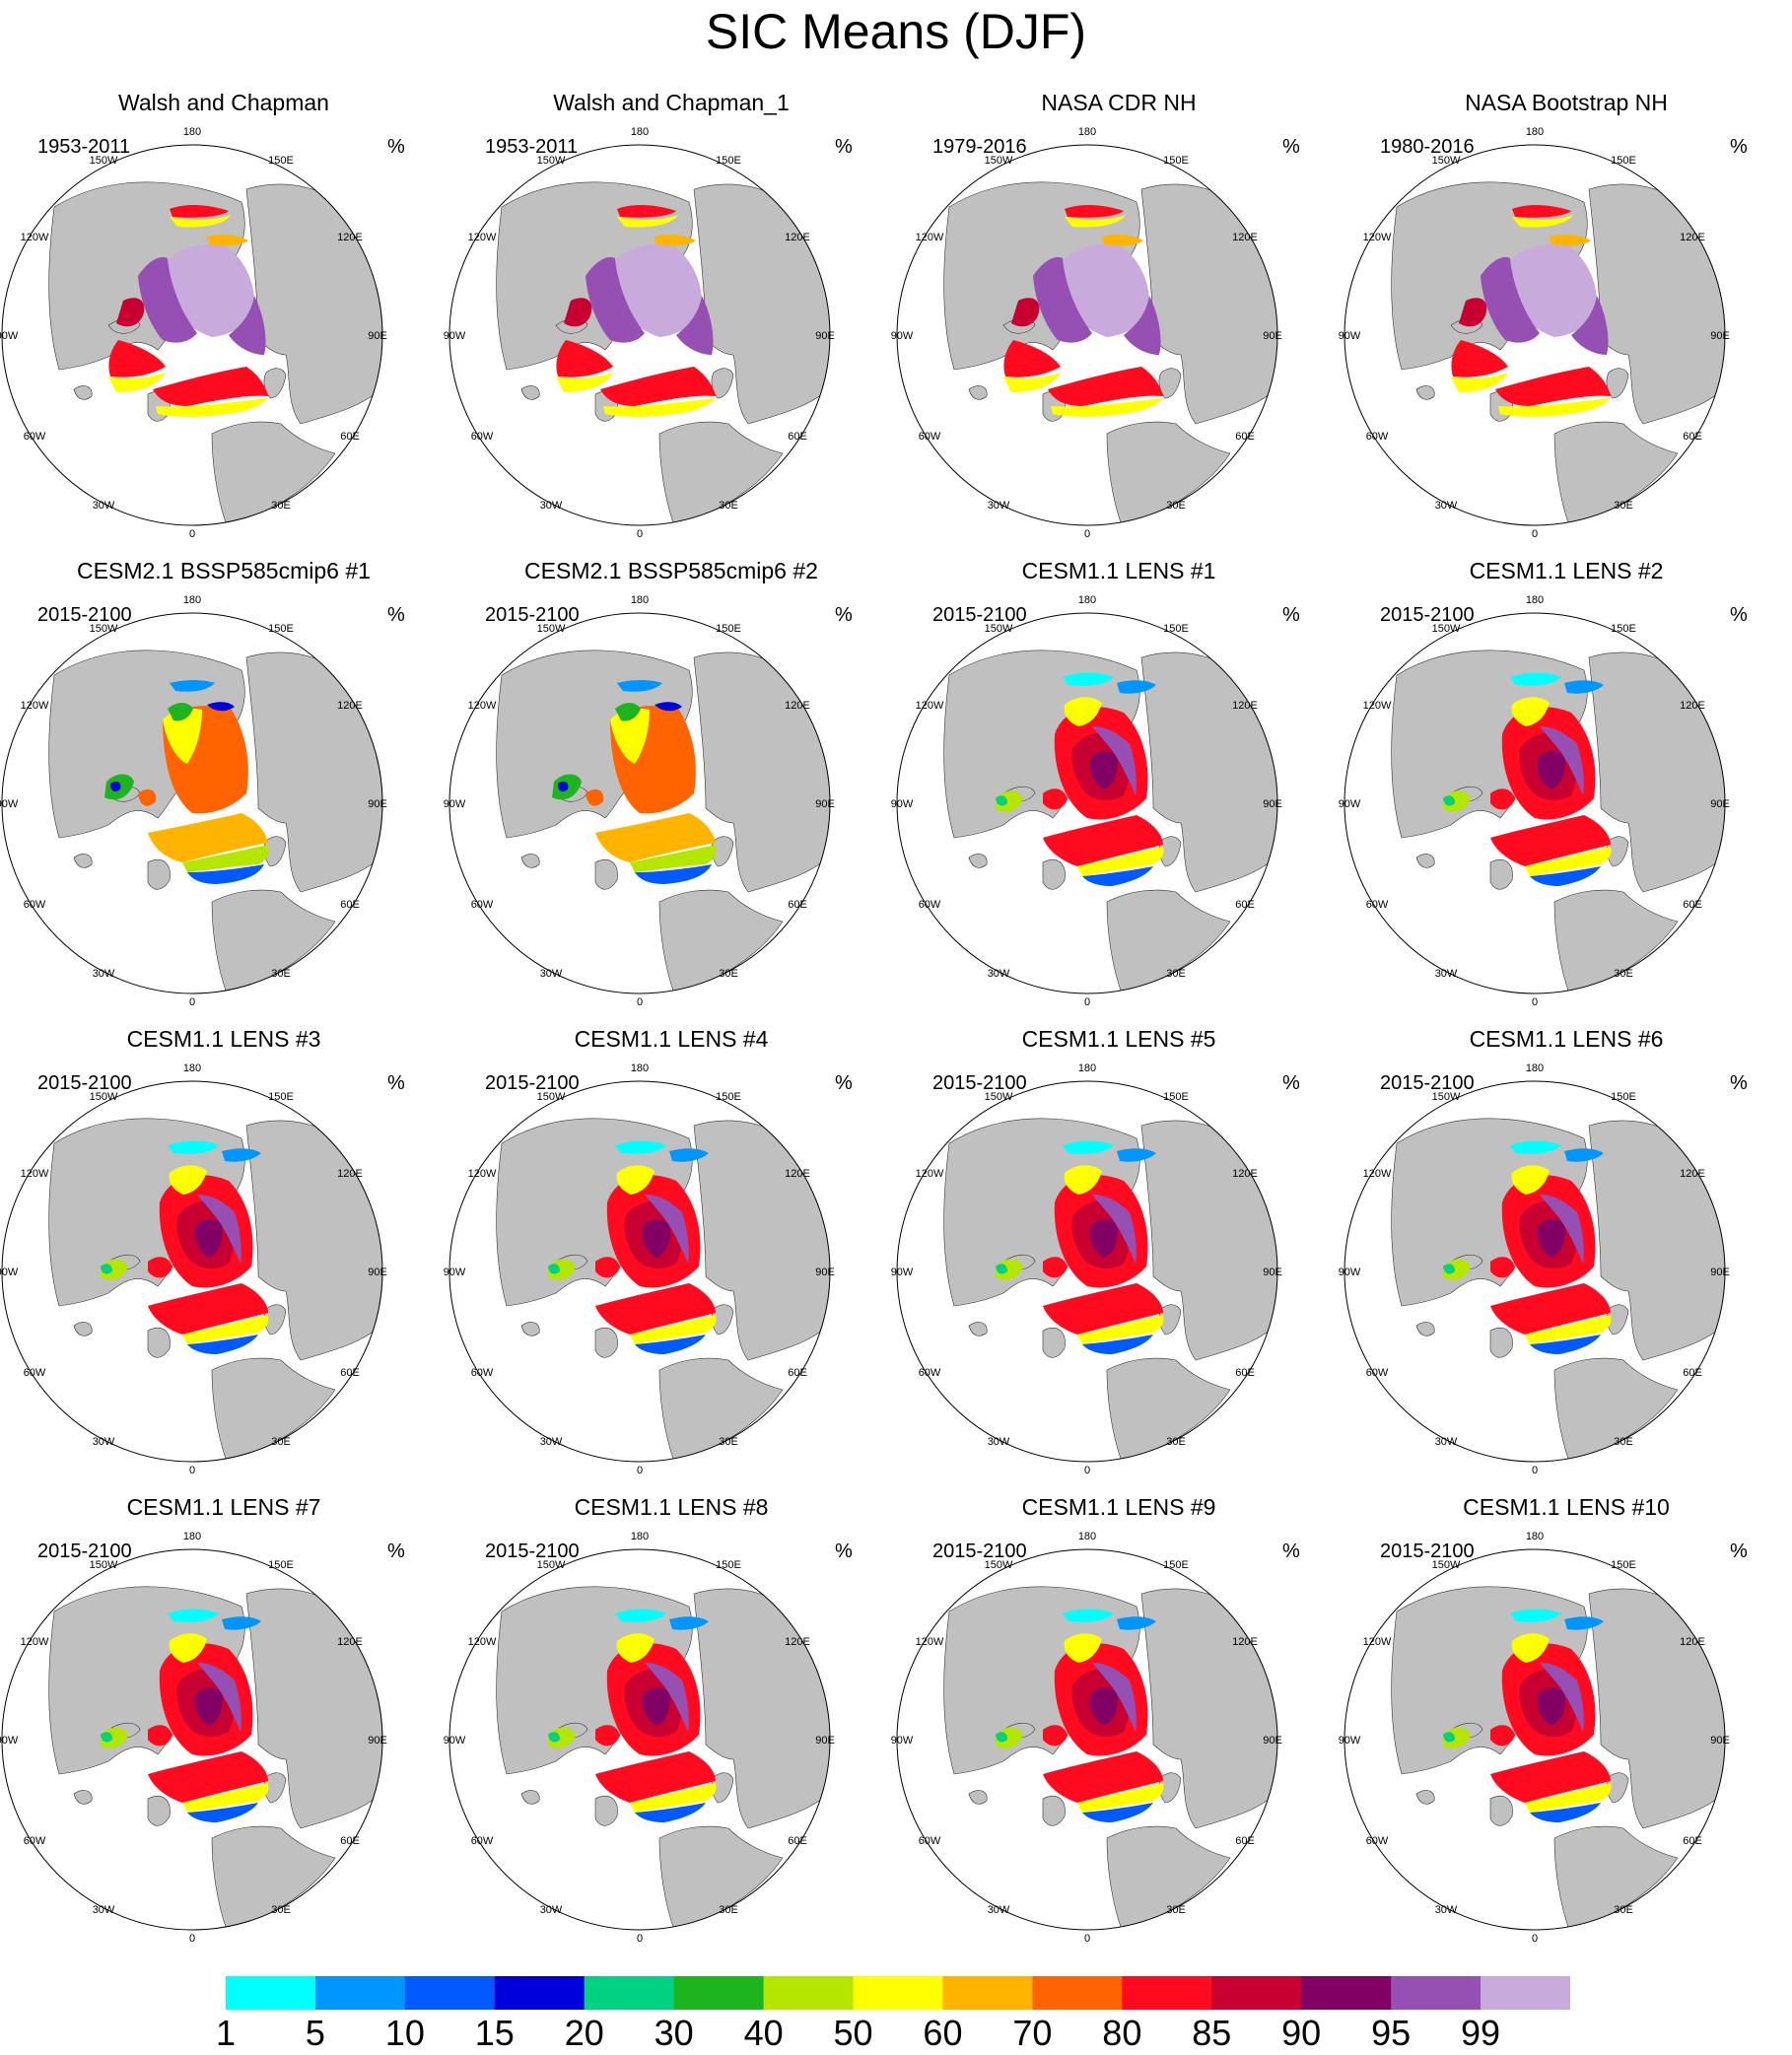 The height and width of the screenshot is (2055, 1792). Describe the element at coordinates (1122, 2033) in the screenshot. I see `colorbar-tick-label: 80` at that location.